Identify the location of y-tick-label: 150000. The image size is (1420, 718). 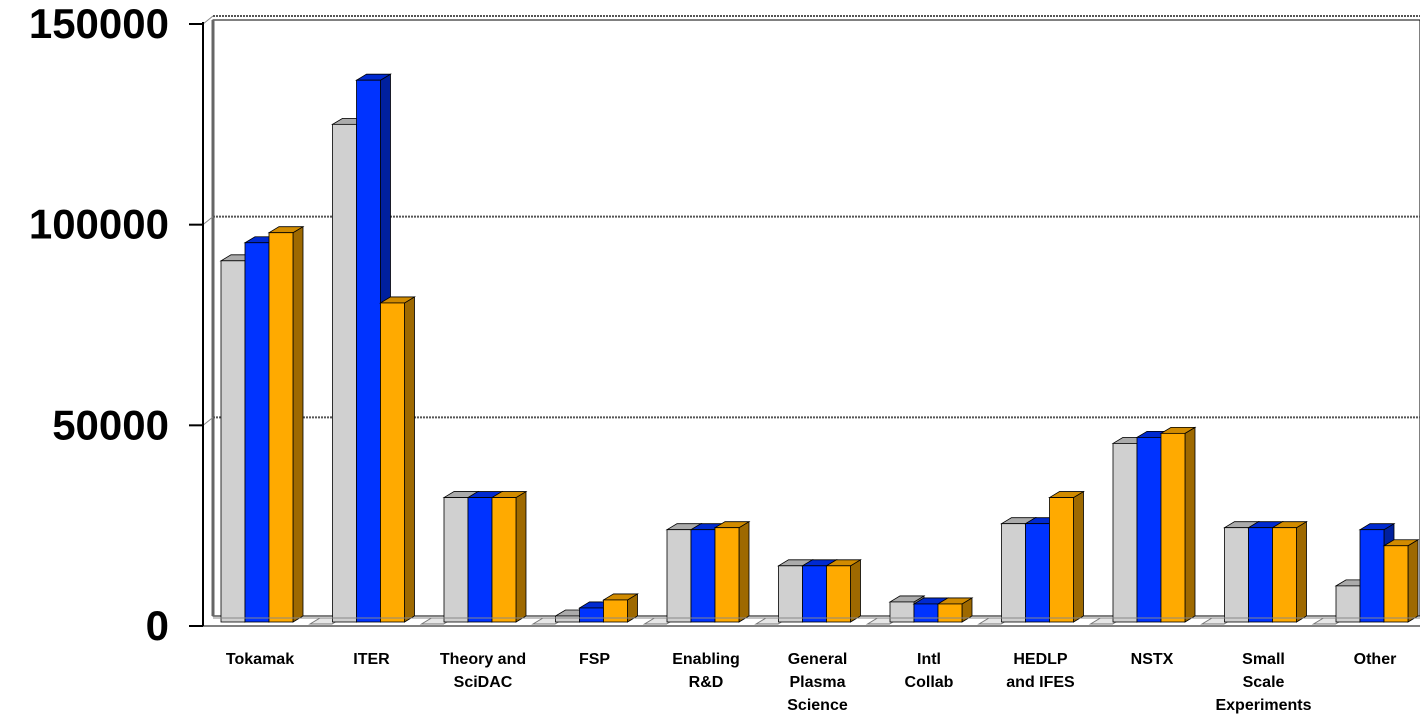
(99, 23).